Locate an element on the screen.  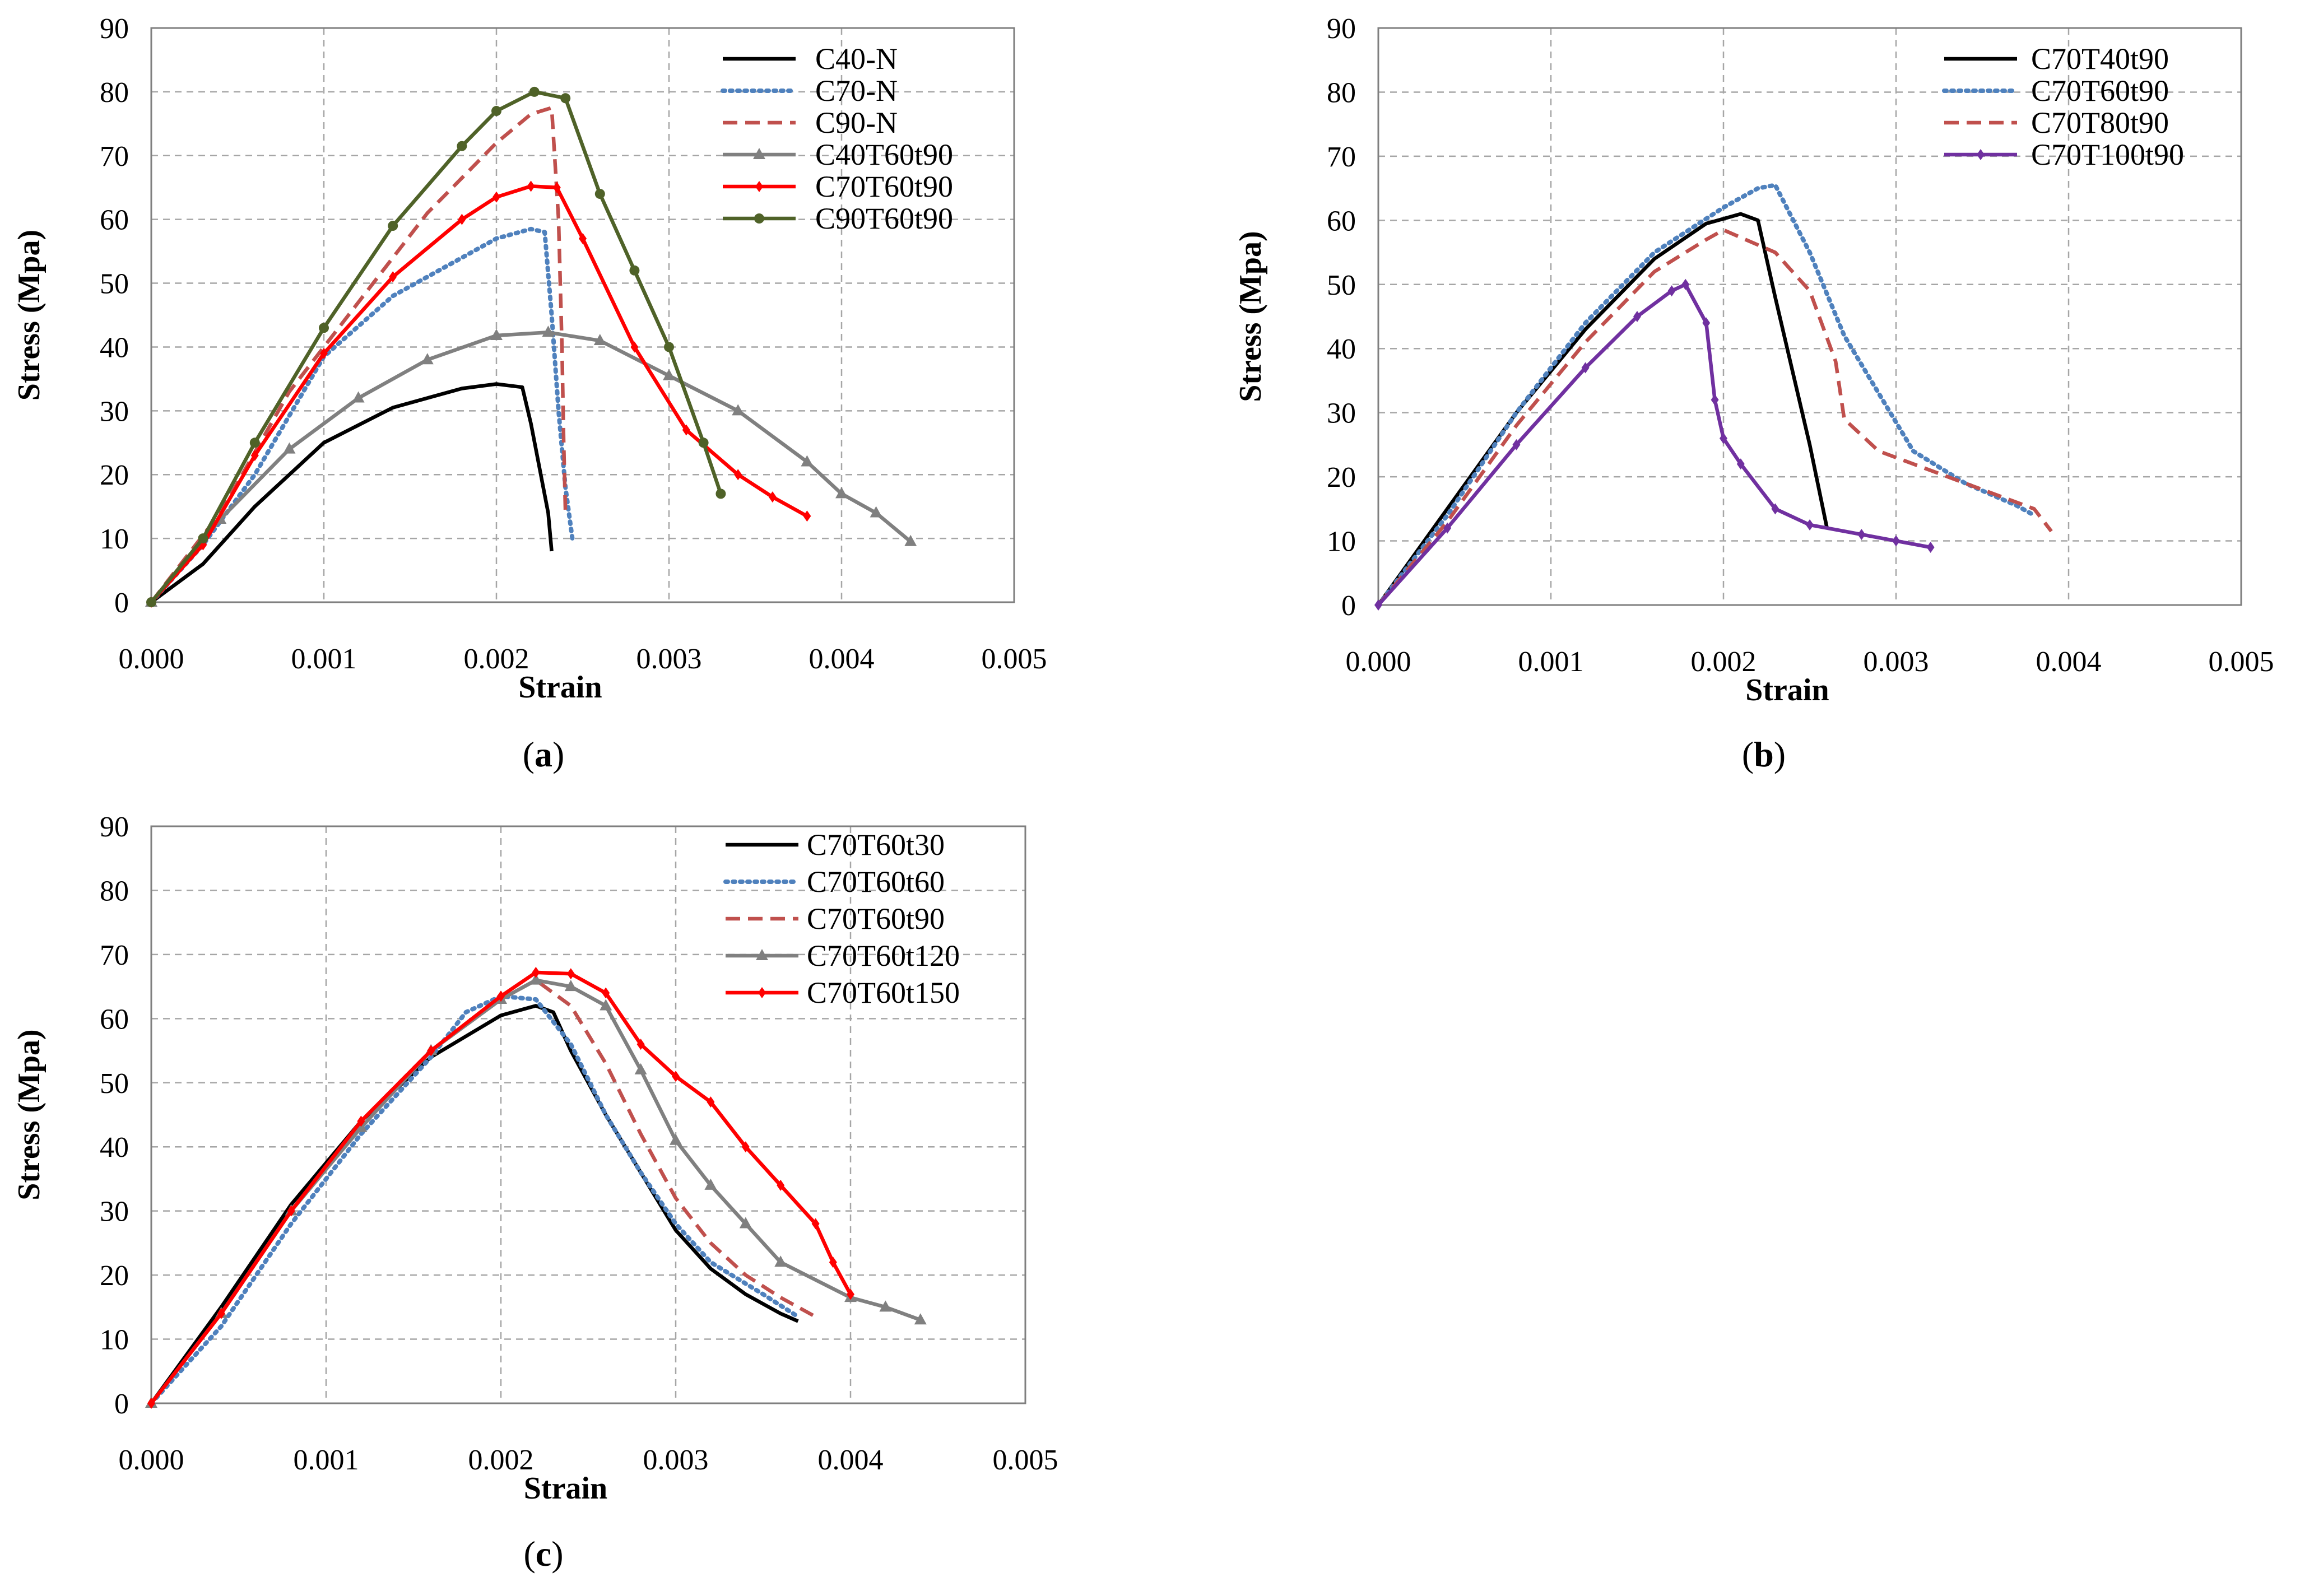
panel-a-x-tick-label: 0.005 is located at coordinates (1014, 659).